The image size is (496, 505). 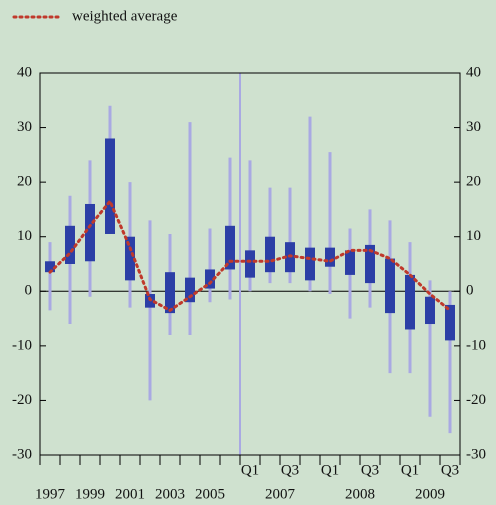 I want to click on x-tick-label: 2001, so click(x=130, y=494).